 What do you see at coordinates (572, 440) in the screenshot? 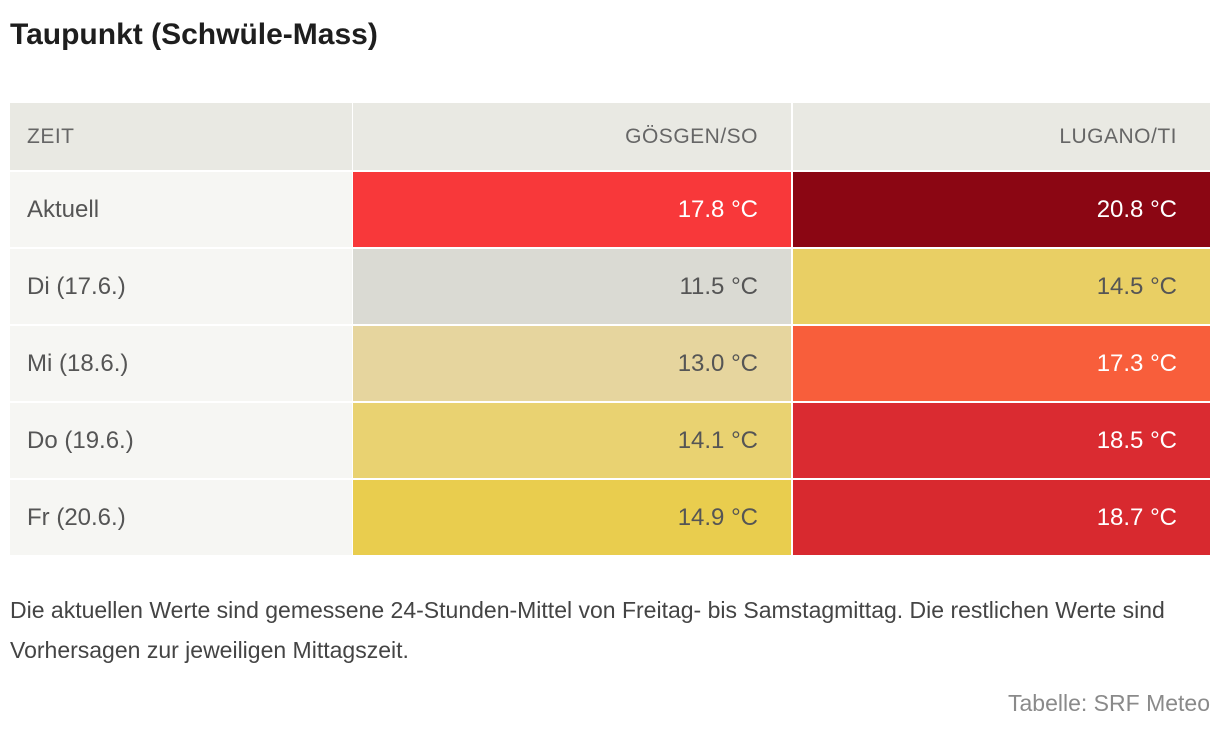
I see `value-cell-goesgen: 14.1 °C` at bounding box center [572, 440].